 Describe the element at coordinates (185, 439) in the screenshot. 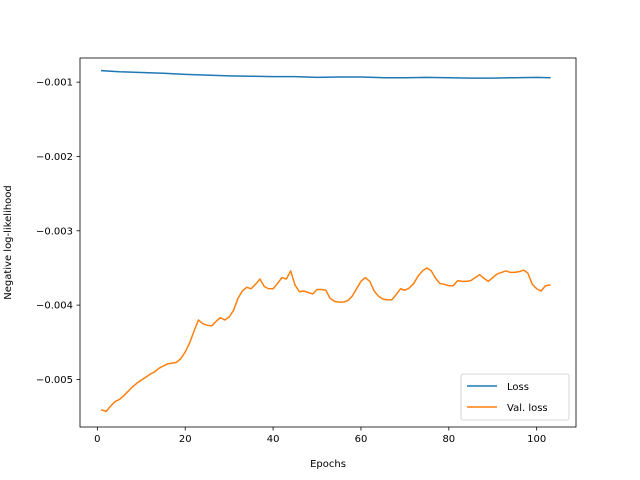

I see `x-tick-label: 20` at that location.